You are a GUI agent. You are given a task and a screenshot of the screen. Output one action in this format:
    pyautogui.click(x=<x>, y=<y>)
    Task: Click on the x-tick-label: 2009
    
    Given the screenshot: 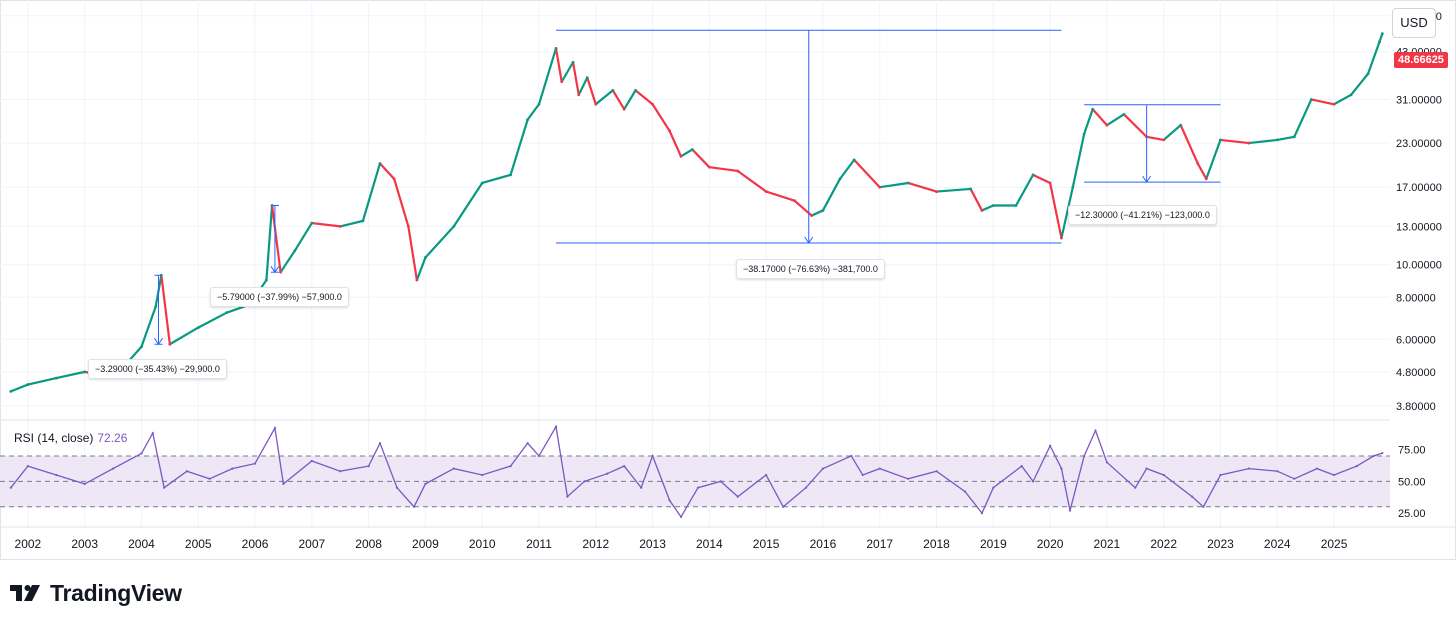 What is the action you would take?
    pyautogui.click(x=425, y=544)
    